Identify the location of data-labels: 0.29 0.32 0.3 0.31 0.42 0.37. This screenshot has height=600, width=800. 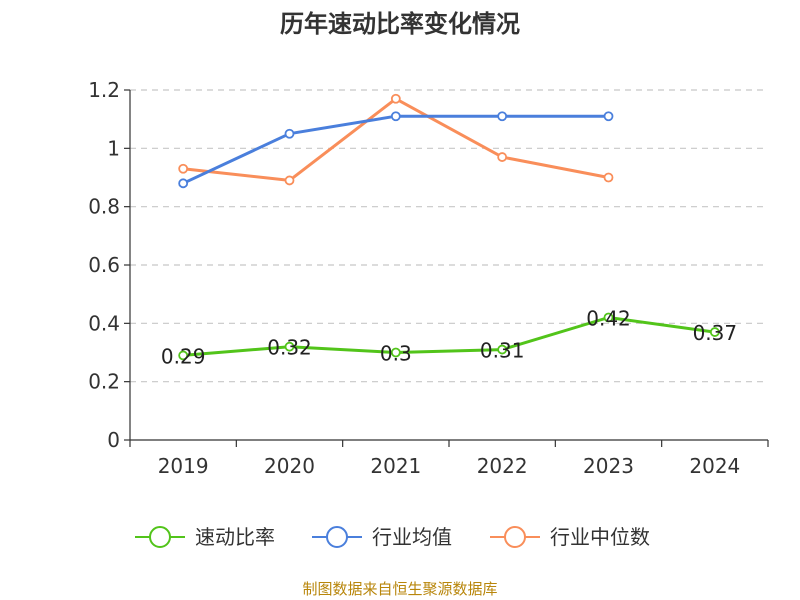
(449, 338).